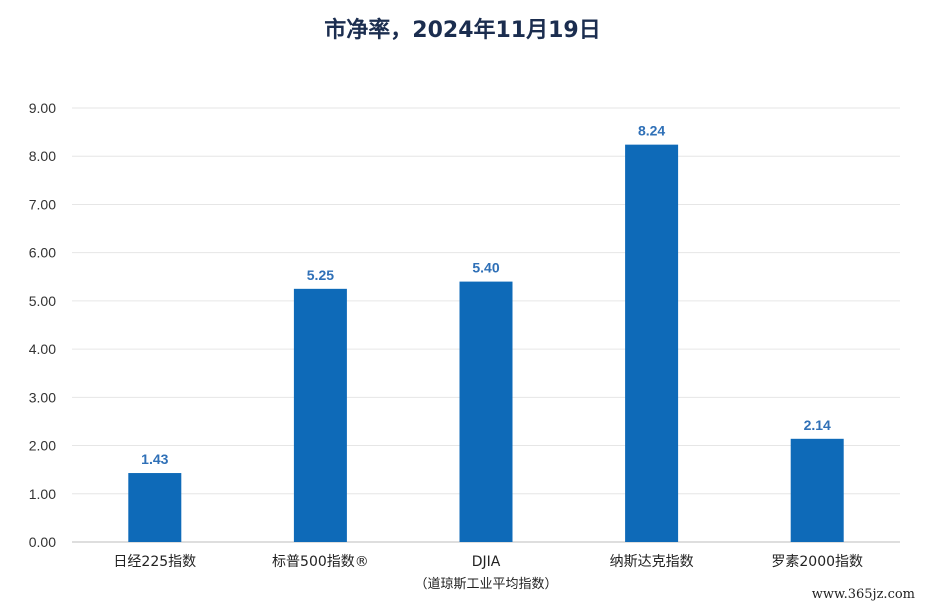  I want to click on x-tick-sublabel: （道琼斯工业平均指数）, so click(485, 584).